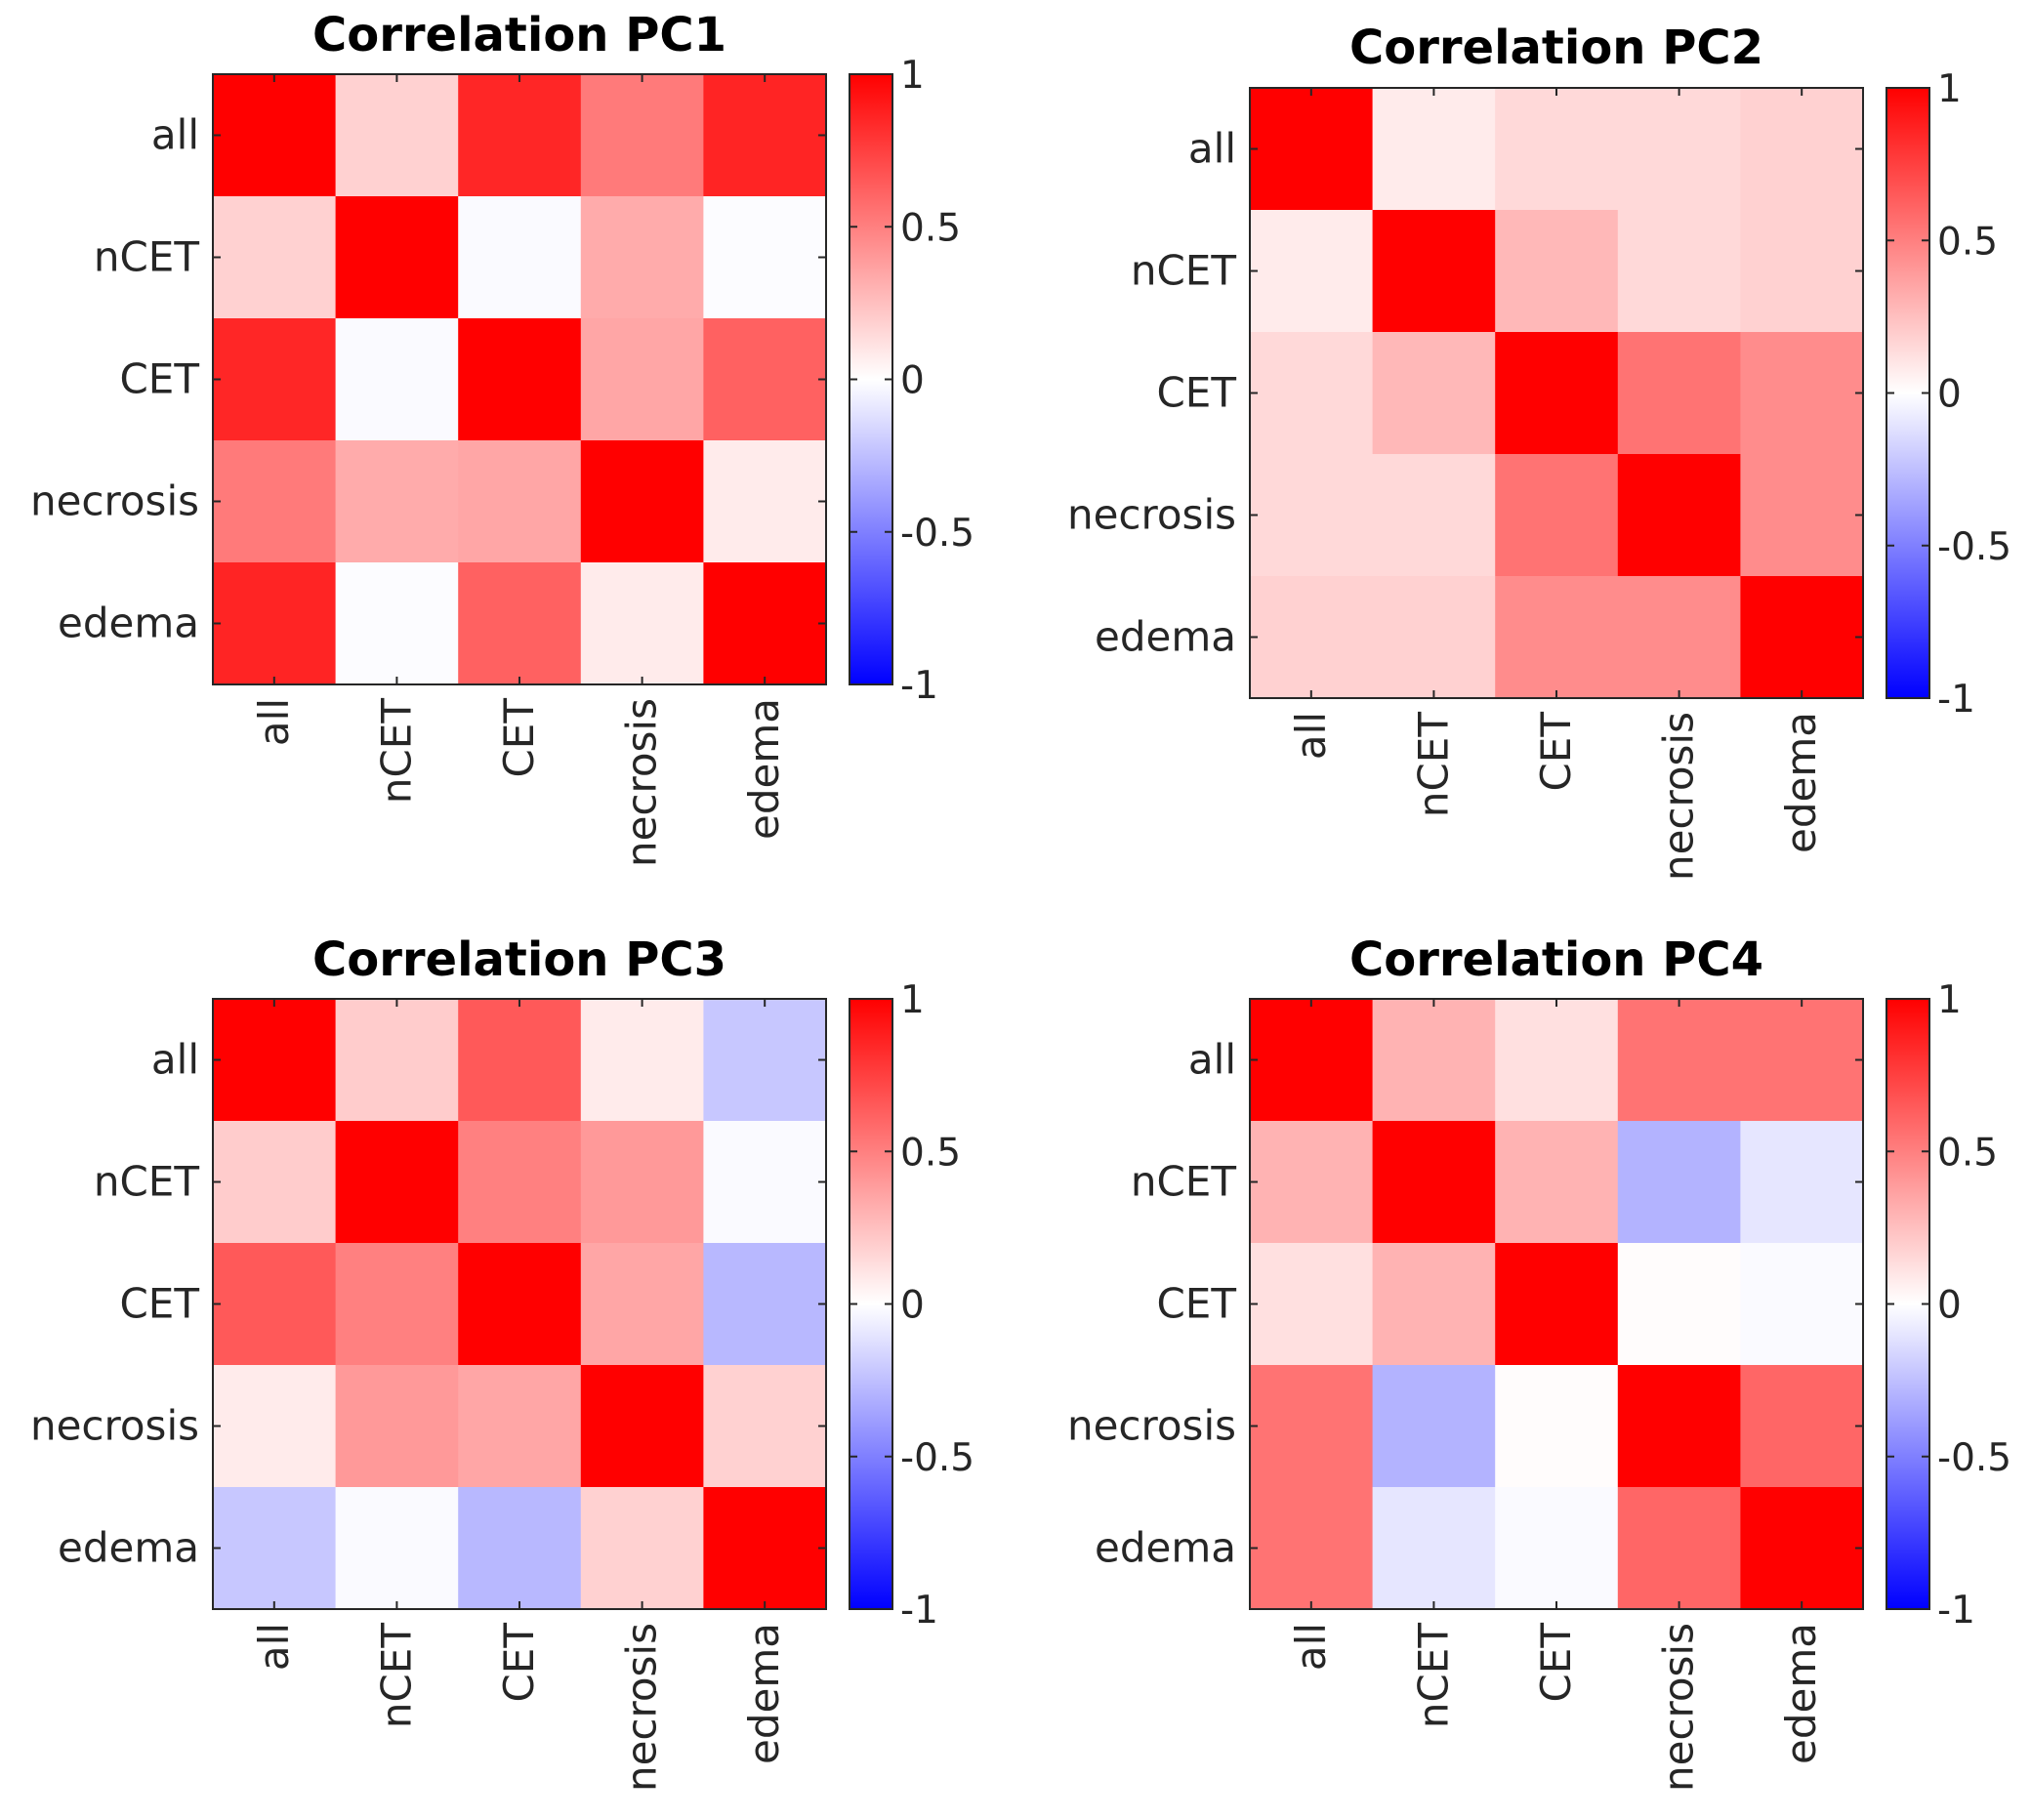  Describe the element at coordinates (1312, 393) in the screenshot. I see `heatmap-cell-CET-all` at that location.